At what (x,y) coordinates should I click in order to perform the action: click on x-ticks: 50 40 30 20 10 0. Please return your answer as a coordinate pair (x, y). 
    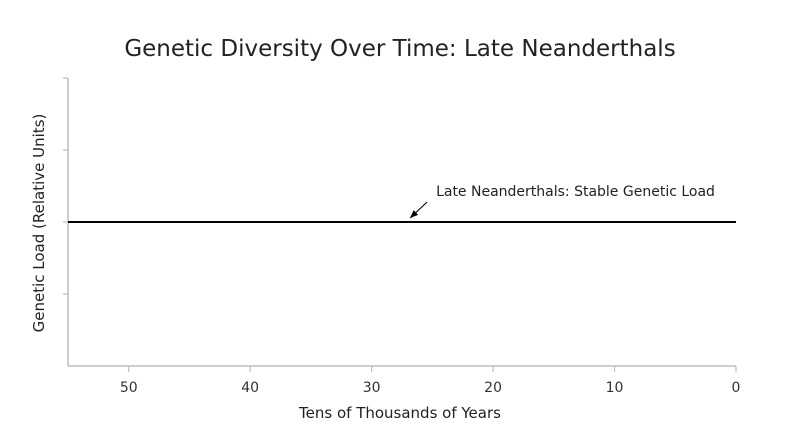
    Looking at the image, I should click on (430, 381).